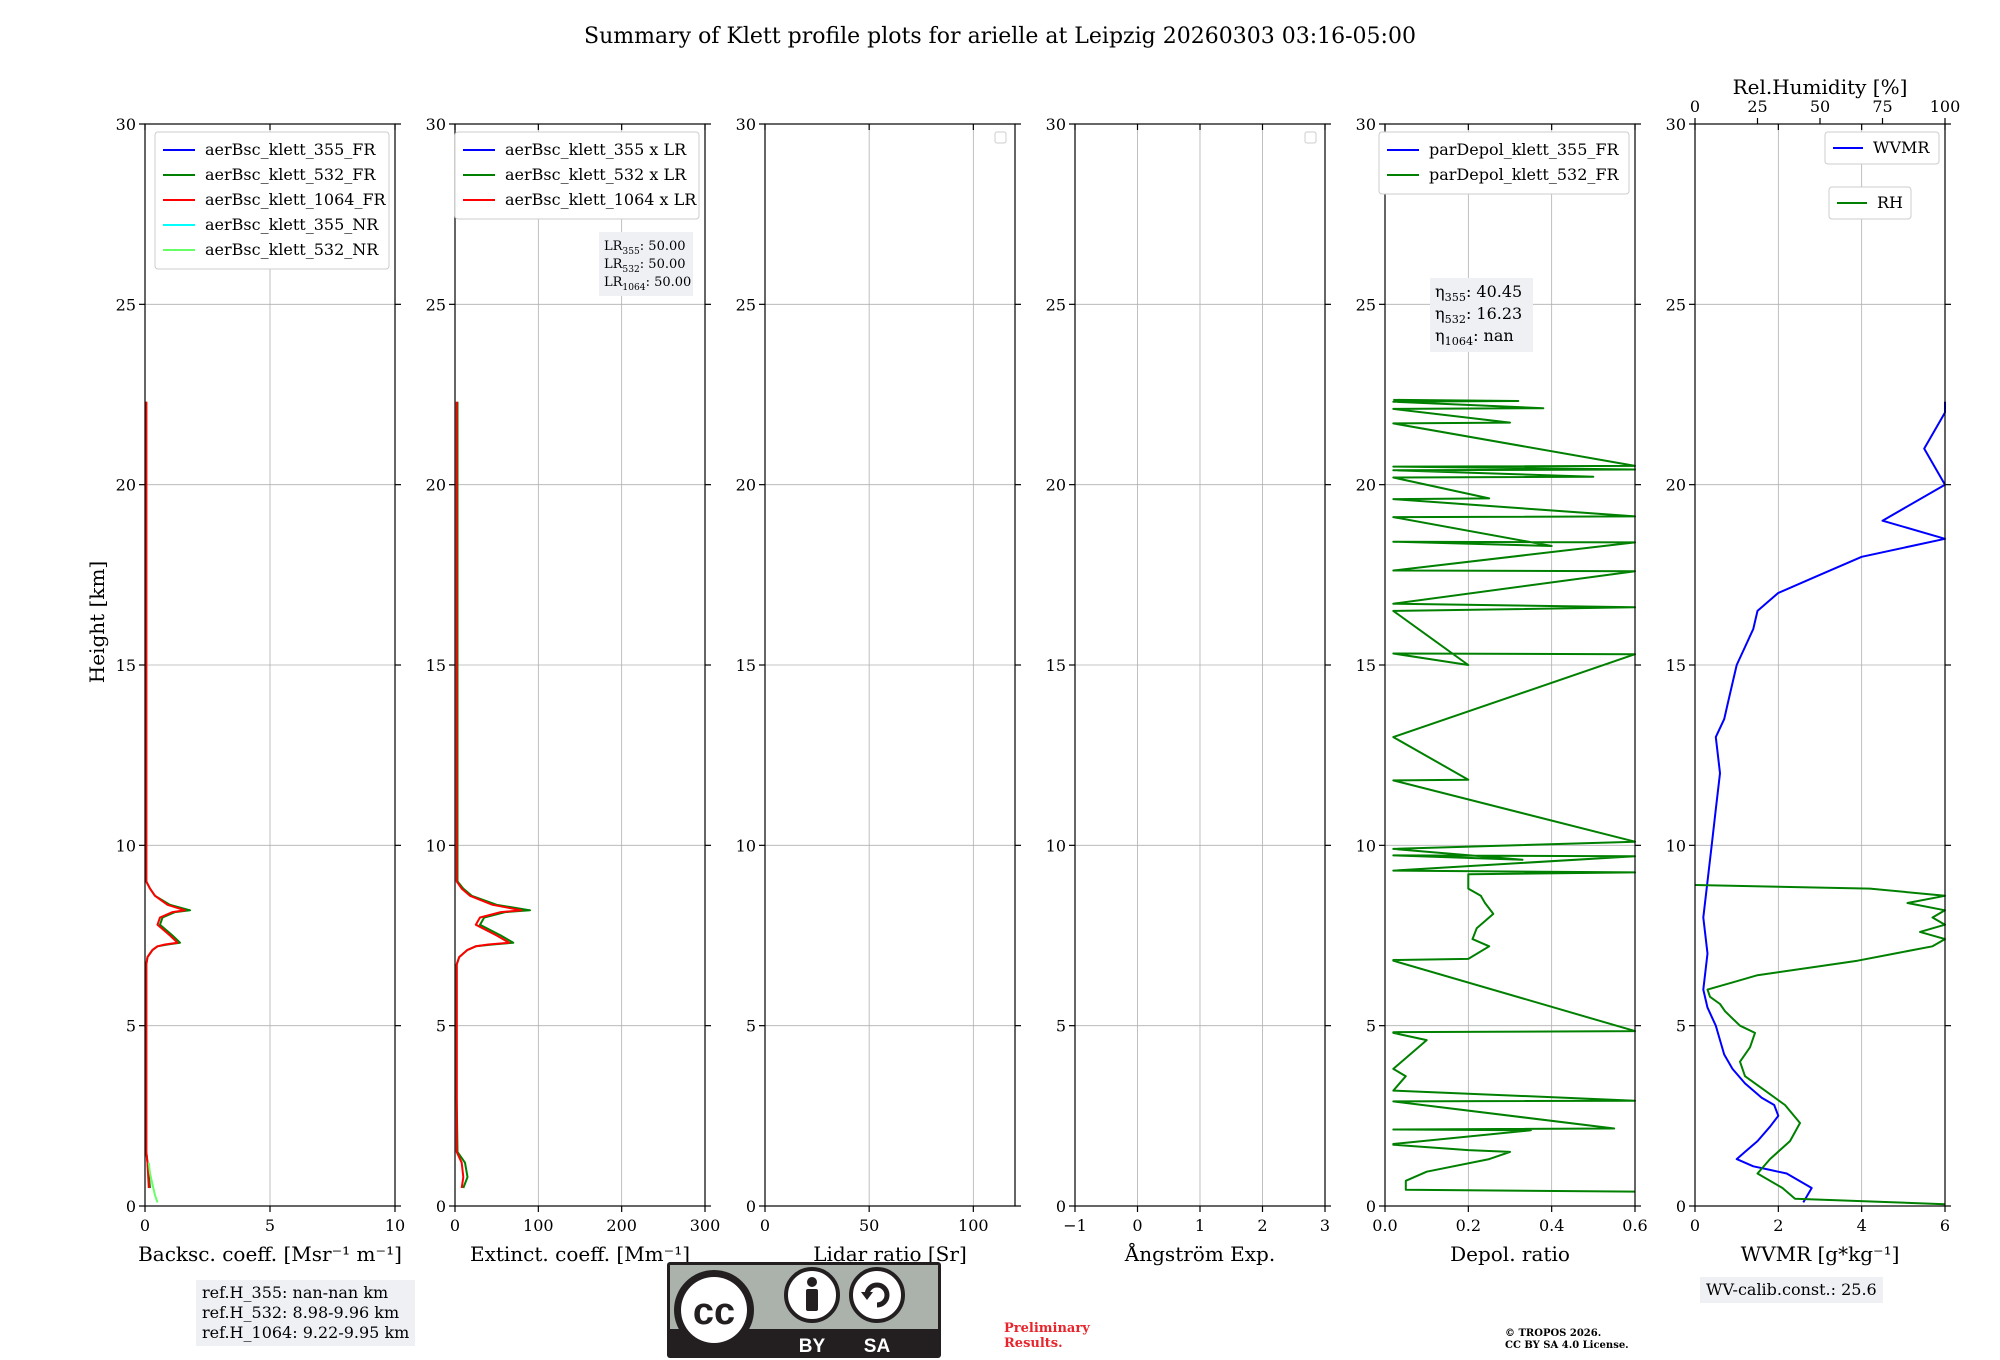 Image resolution: width=2000 pixels, height=1360 pixels. What do you see at coordinates (647, 284) in the screenshot?
I see `lidar-ratio-value: LR1064: 50.00` at bounding box center [647, 284].